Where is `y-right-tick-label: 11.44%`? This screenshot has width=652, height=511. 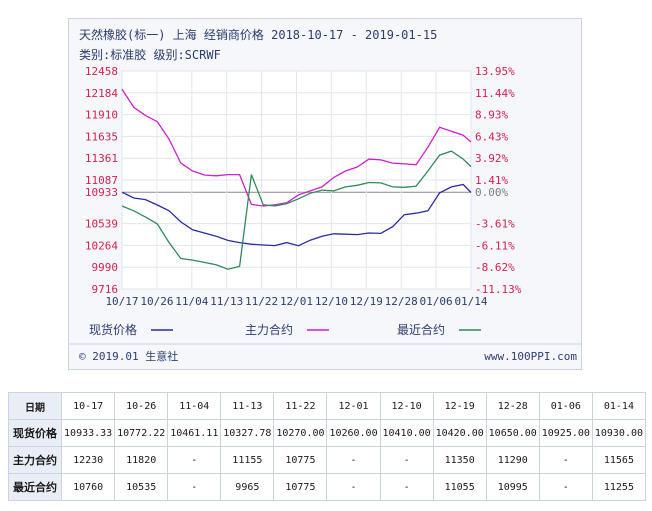
y-right-tick-label: 11.44% is located at coordinates (495, 93).